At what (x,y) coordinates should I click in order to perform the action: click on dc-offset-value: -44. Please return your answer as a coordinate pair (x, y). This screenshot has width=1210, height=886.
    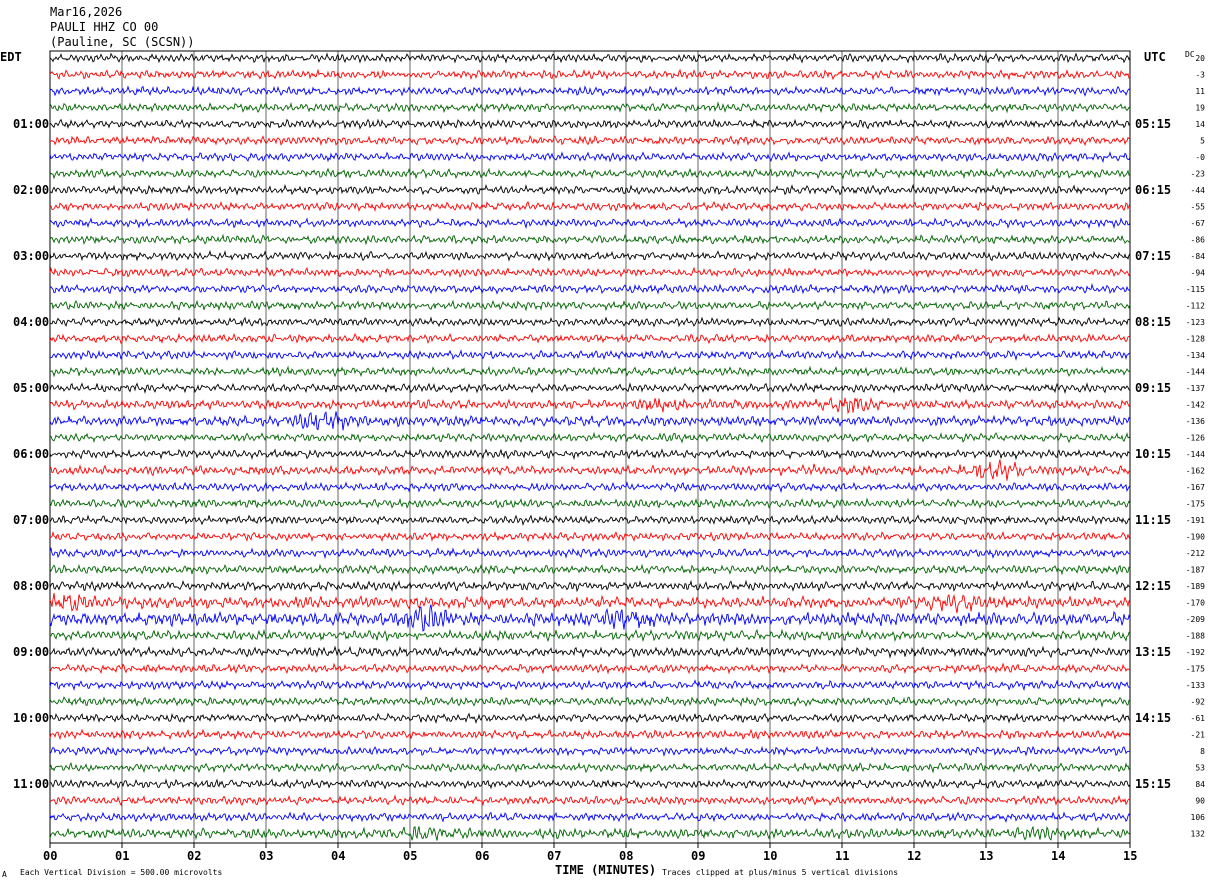
    Looking at the image, I should click on (1198, 190).